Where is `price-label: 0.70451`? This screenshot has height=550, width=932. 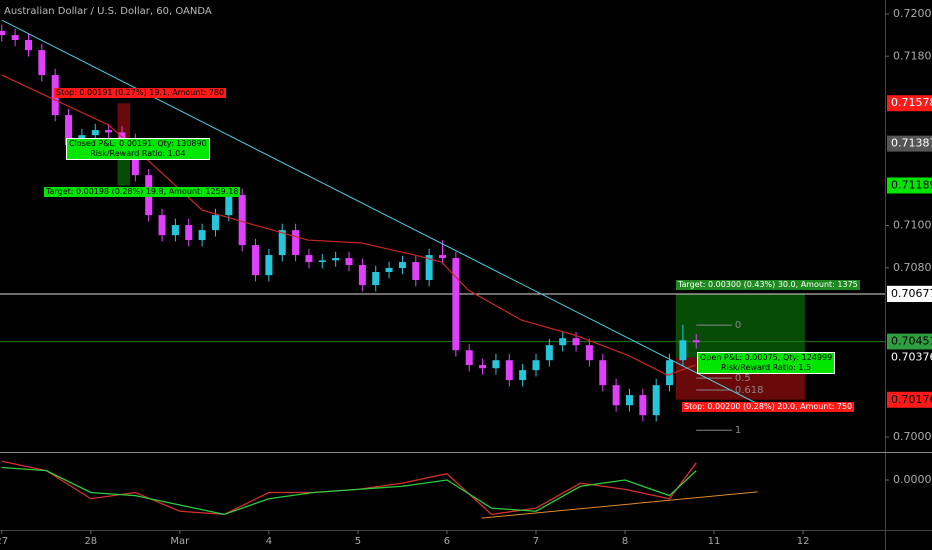
price-label: 0.70451 is located at coordinates (911, 341).